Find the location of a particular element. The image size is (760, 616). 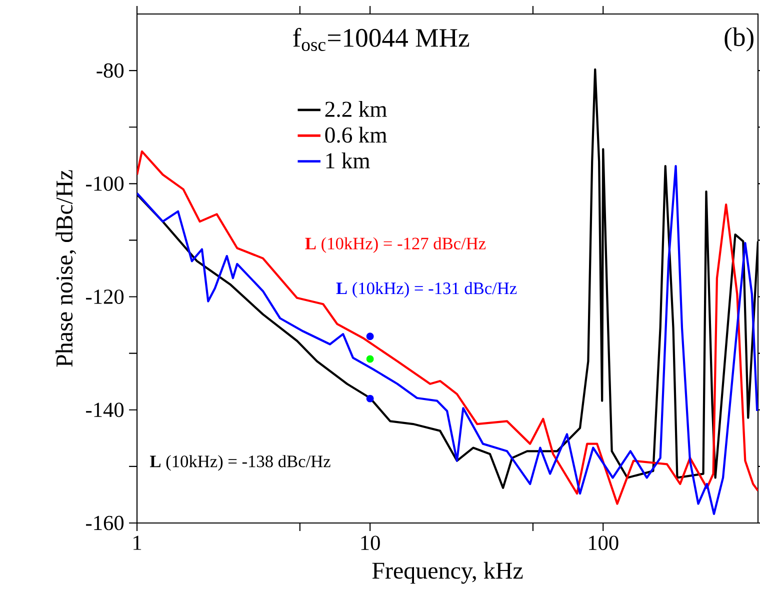

annotation: L (10kHz) = -138 dBc/Hz is located at coordinates (240, 463).